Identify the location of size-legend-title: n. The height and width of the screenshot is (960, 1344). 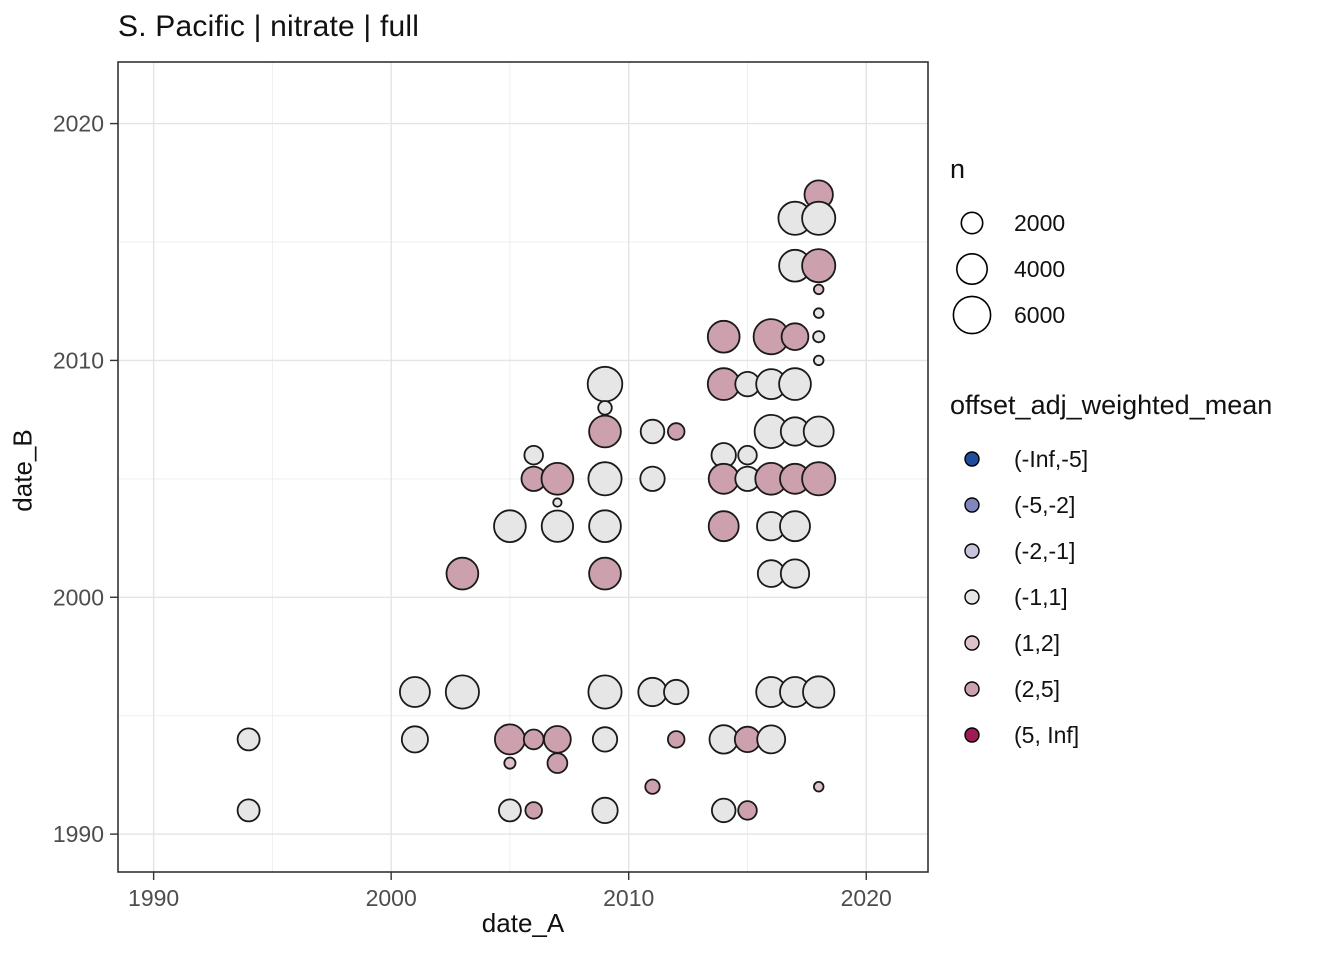
(958, 169).